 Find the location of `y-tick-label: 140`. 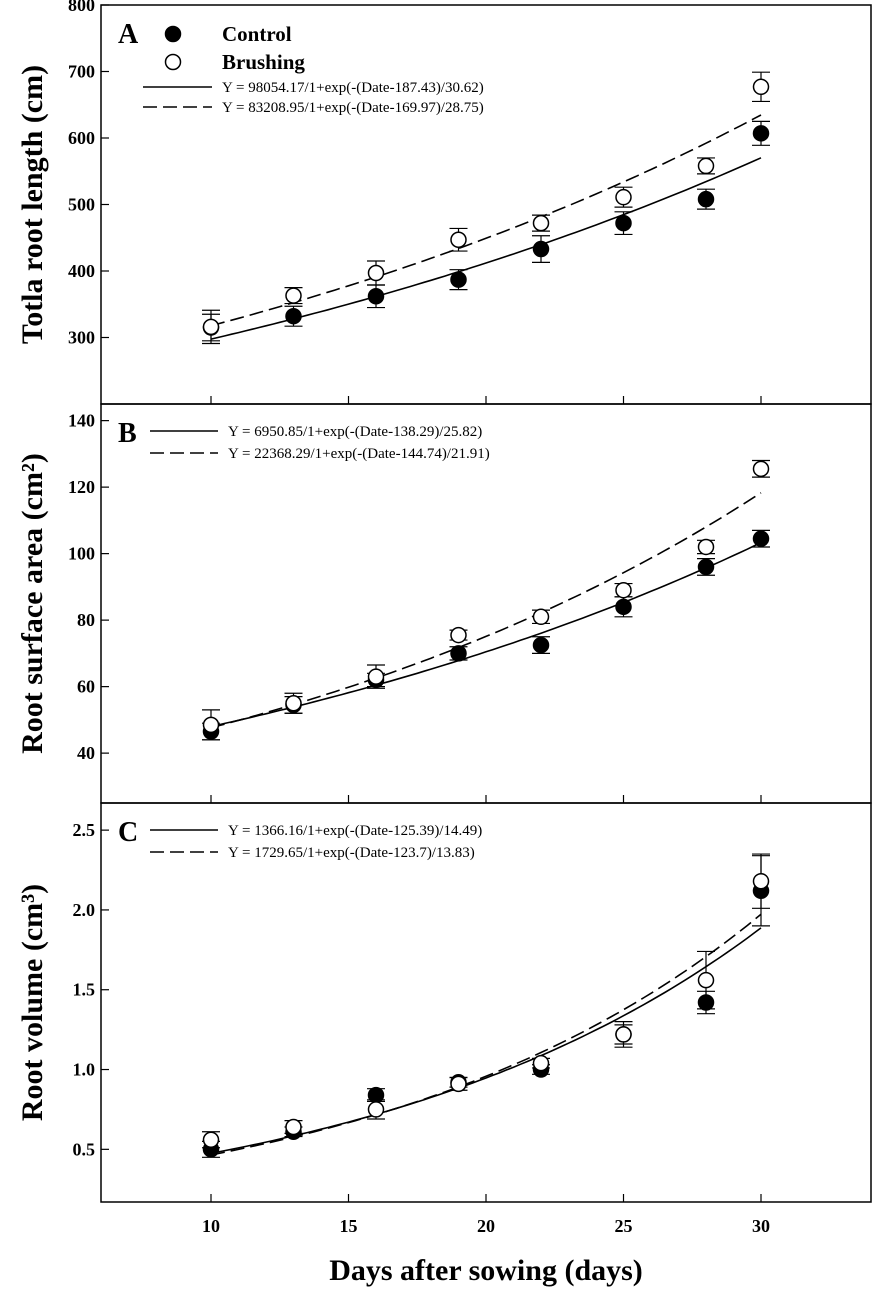

y-tick-label: 140 is located at coordinates (81, 421).